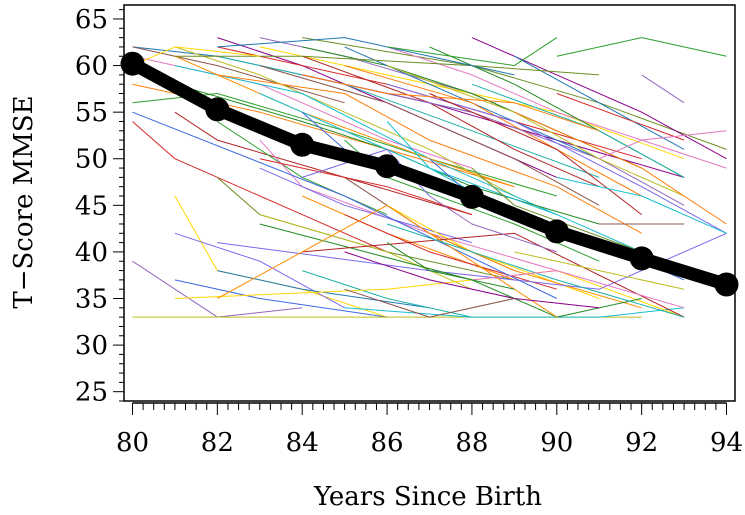  Describe the element at coordinates (91, 253) in the screenshot. I see `y-tick-label: 40` at that location.